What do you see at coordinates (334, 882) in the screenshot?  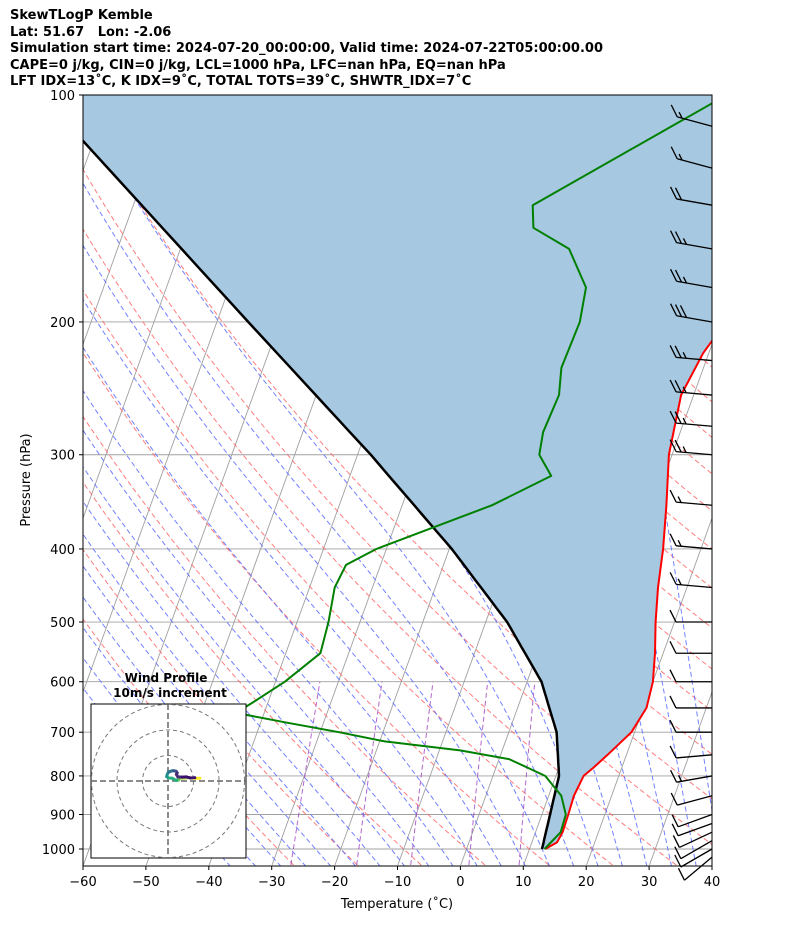 I see `x-tick-label: −20` at bounding box center [334, 882].